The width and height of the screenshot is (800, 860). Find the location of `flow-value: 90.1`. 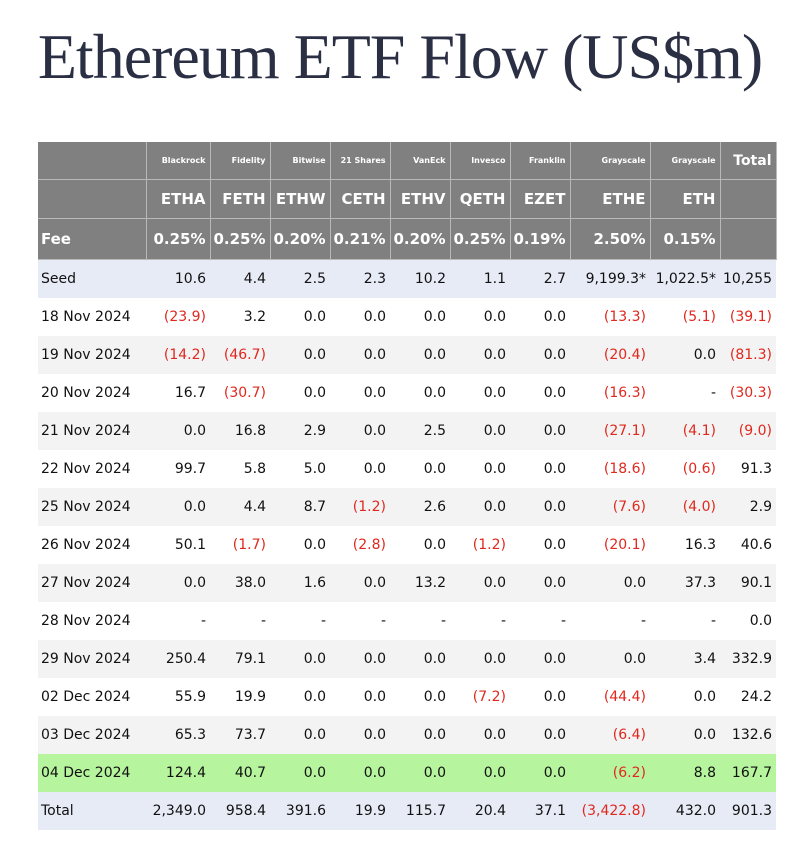

flow-value: 90.1 is located at coordinates (748, 583).